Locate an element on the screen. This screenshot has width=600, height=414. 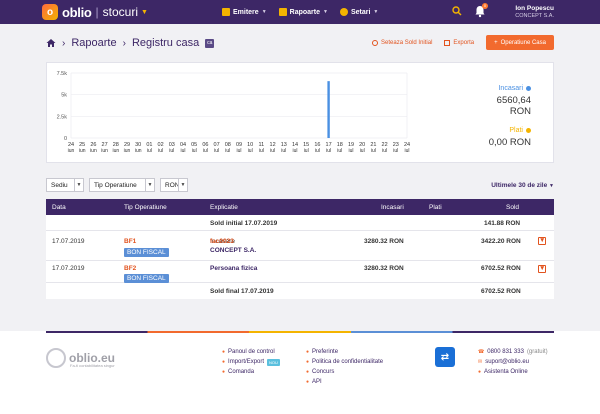
row-client-link: Persoana fizica is located at coordinates (234, 268).